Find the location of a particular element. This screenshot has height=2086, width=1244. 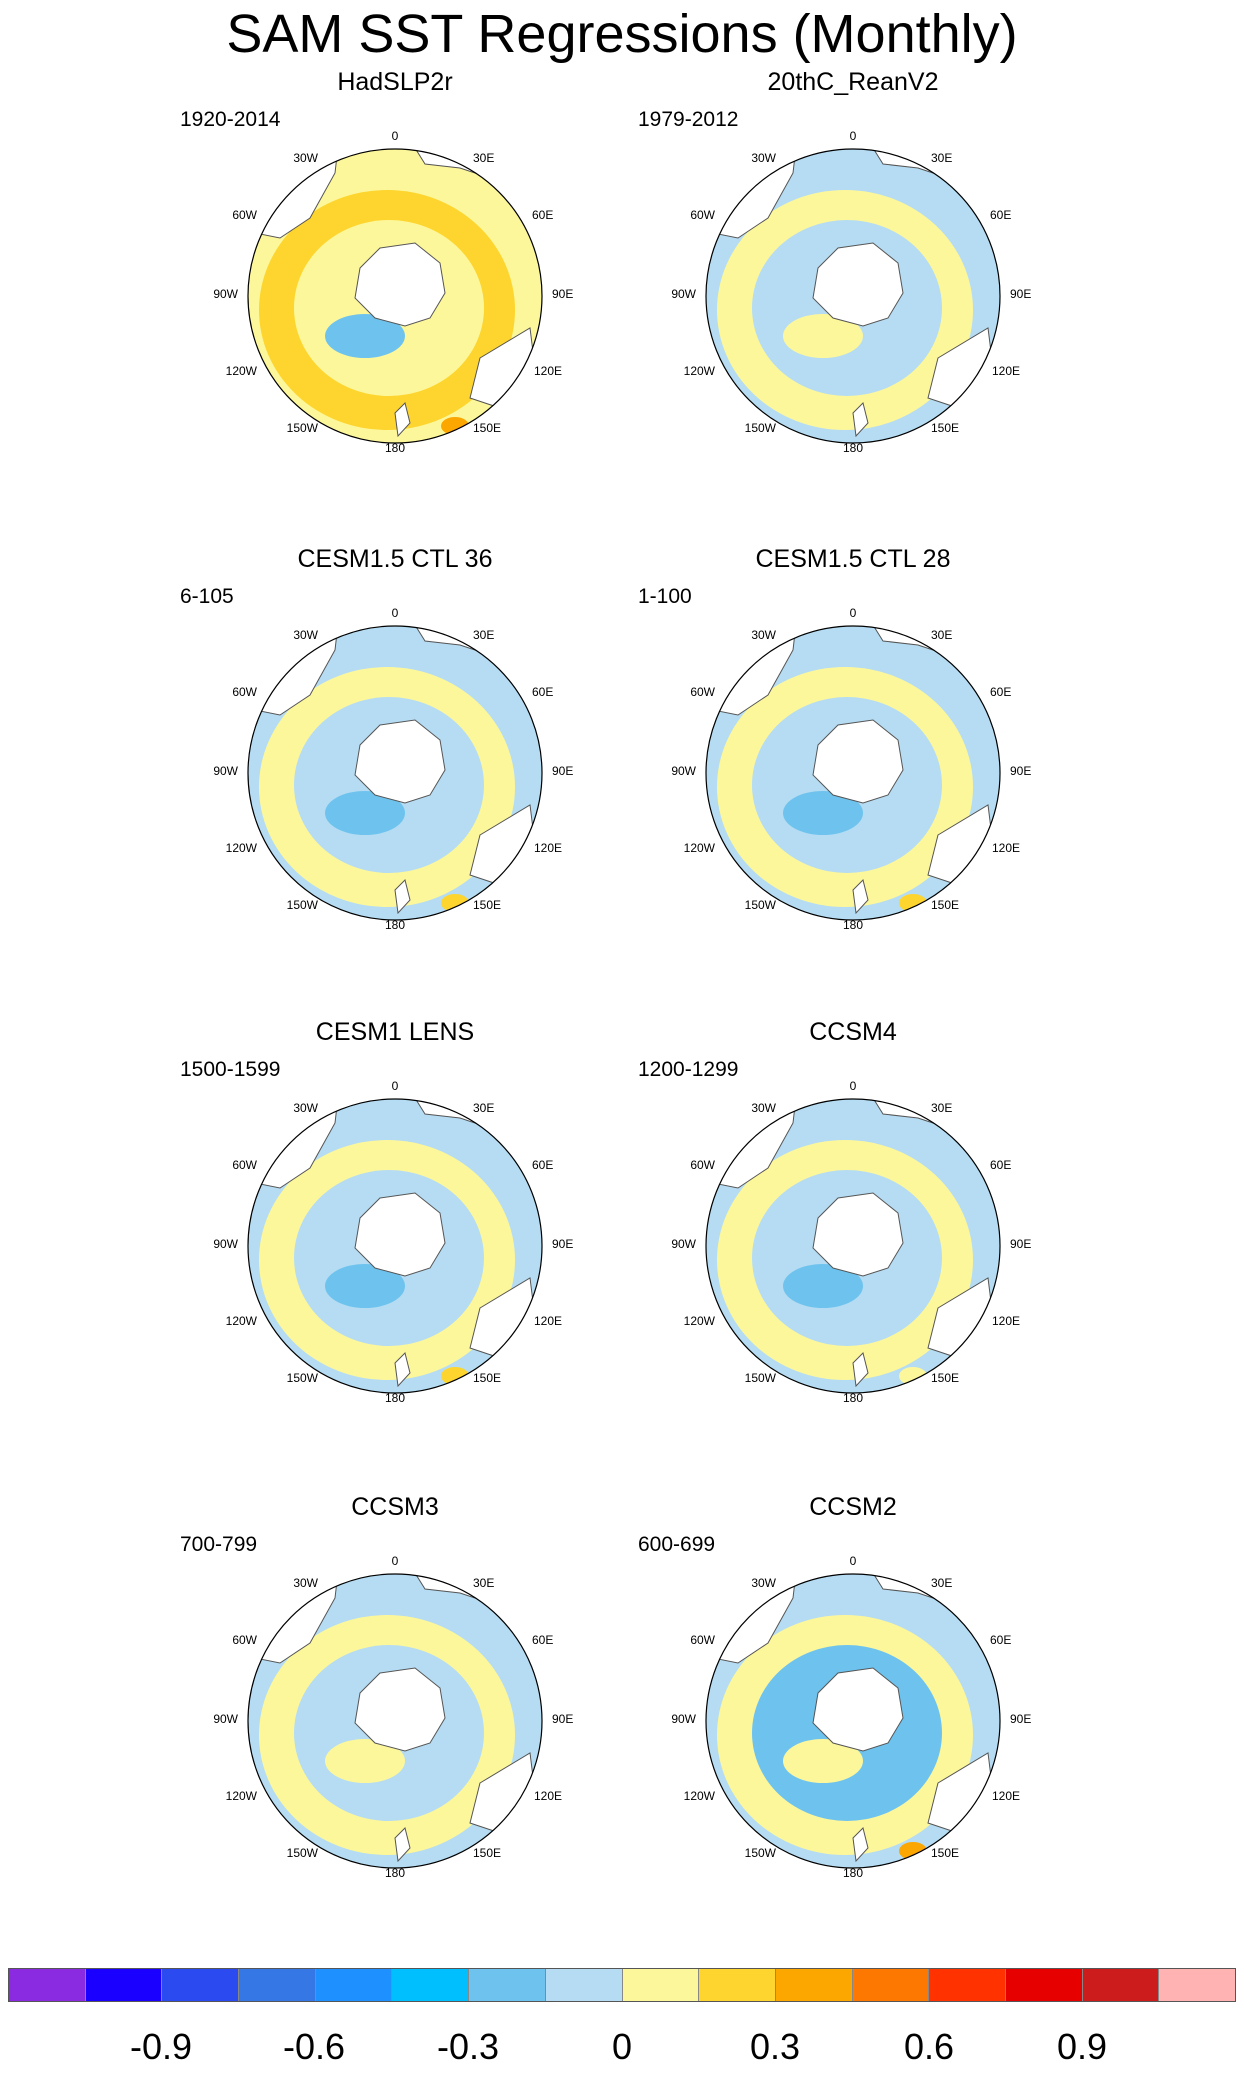

panel-title: HadSLP2r is located at coordinates (395, 82).